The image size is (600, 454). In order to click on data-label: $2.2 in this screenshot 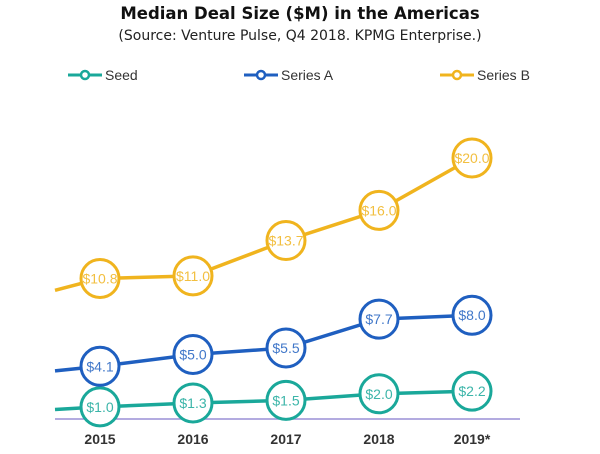, I will do `click(471, 391)`.